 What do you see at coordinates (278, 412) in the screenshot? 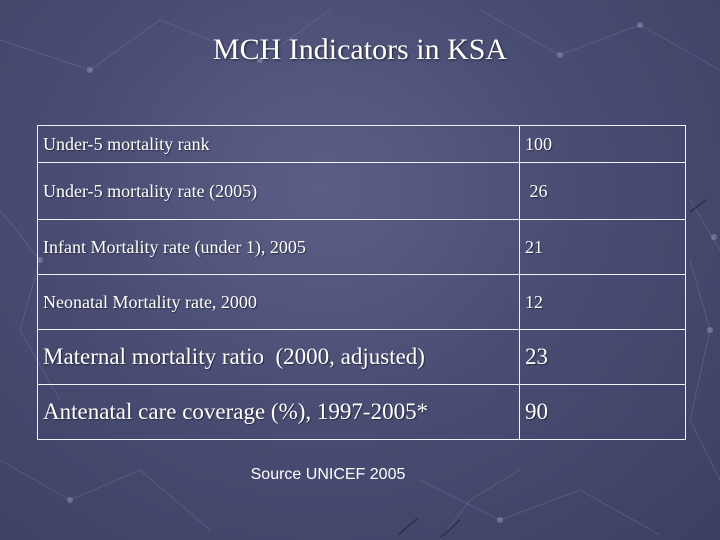
I see `indicator-label: Antenatal care coverage (%), 1997-2005*` at bounding box center [278, 412].